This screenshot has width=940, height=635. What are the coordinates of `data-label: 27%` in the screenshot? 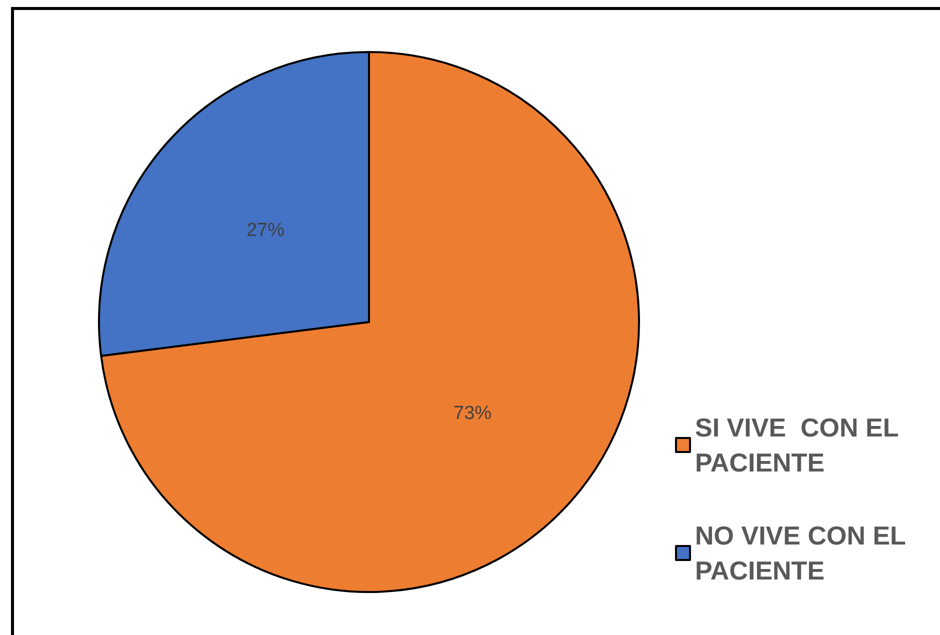 It's located at (265, 231).